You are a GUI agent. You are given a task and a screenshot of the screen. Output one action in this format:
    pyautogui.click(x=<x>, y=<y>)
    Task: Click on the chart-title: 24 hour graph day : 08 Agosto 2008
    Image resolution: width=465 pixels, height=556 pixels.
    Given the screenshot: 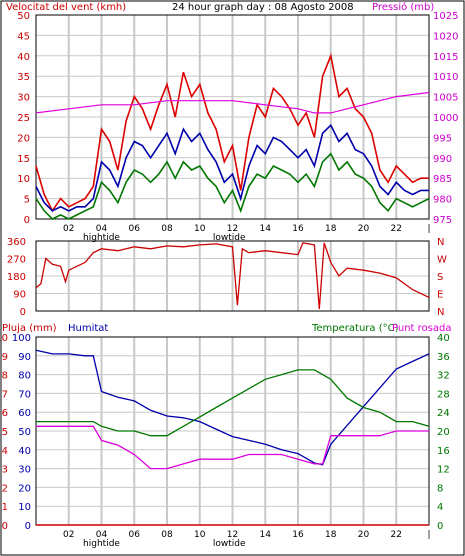 What is the action you would take?
    pyautogui.click(x=263, y=7)
    